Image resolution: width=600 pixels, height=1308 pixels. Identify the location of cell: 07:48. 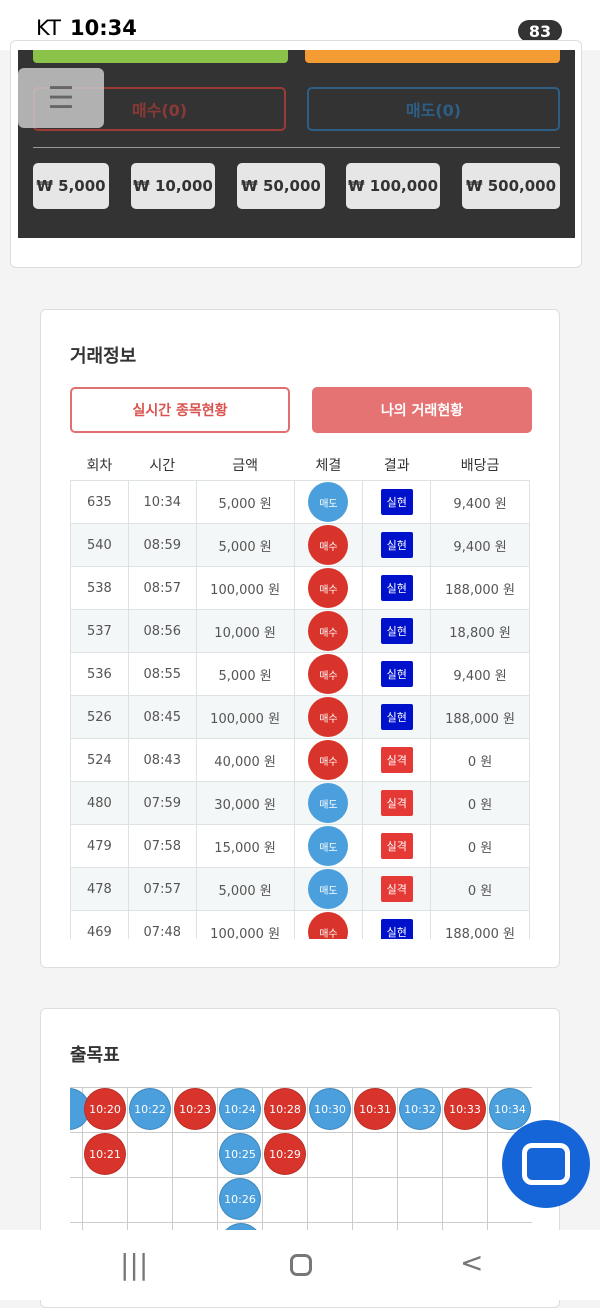
(162, 924).